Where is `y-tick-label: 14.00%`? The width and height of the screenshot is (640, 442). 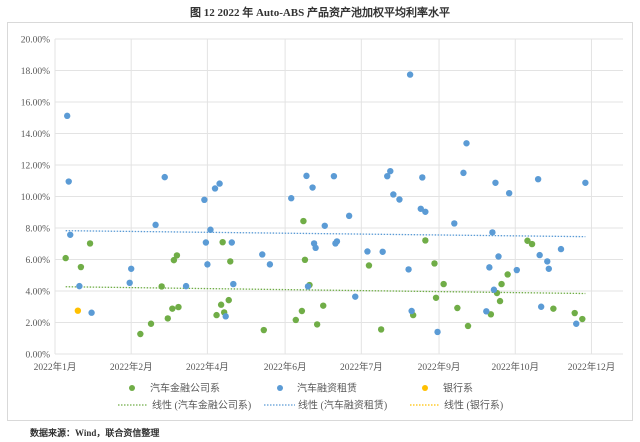 y-tick-label: 14.00% is located at coordinates (35, 135).